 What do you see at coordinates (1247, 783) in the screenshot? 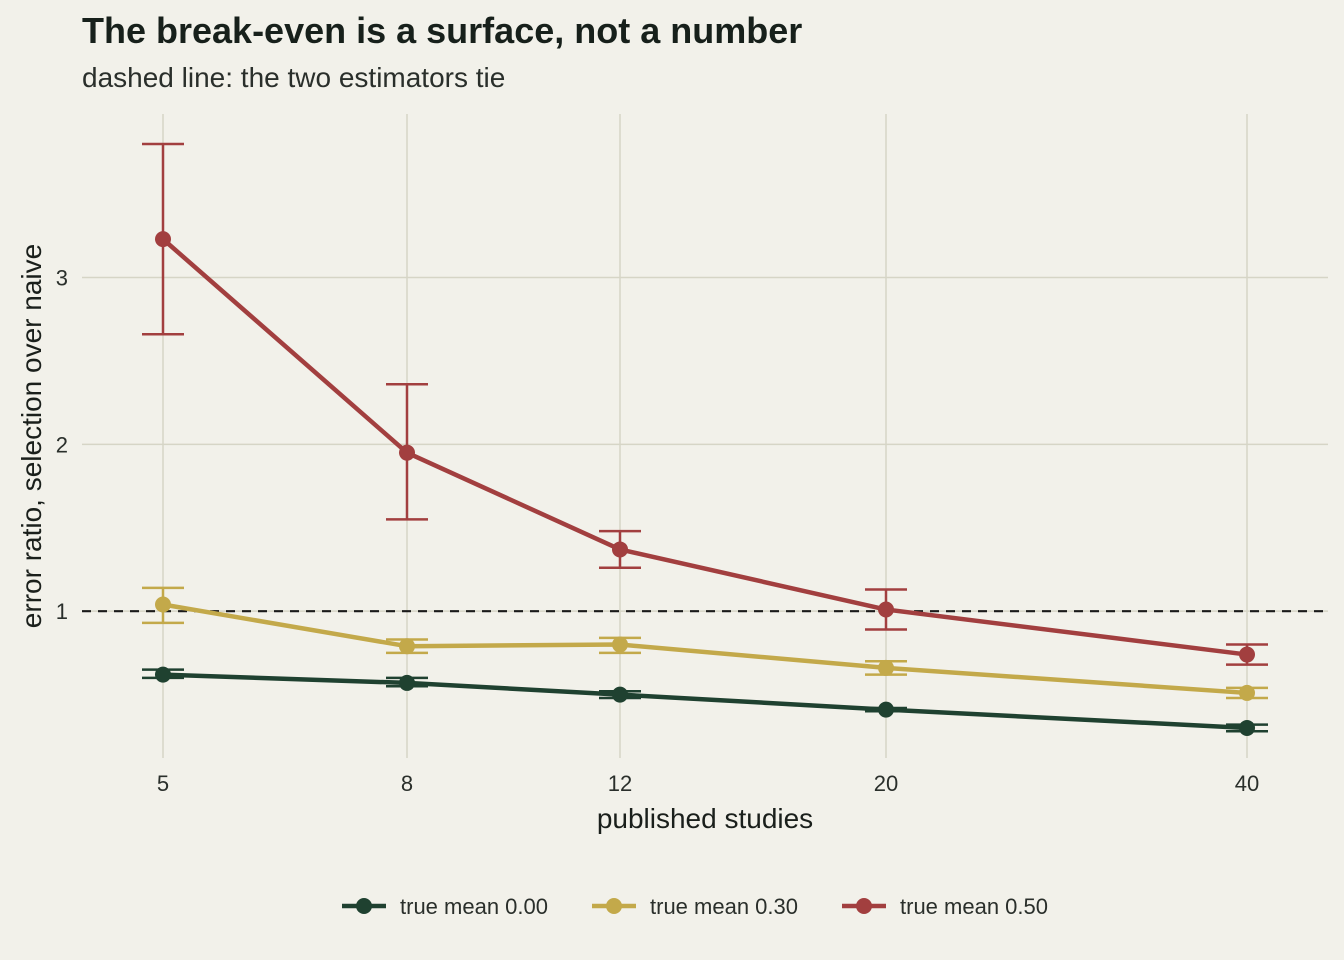
I see `x-tick-label: 40` at bounding box center [1247, 783].